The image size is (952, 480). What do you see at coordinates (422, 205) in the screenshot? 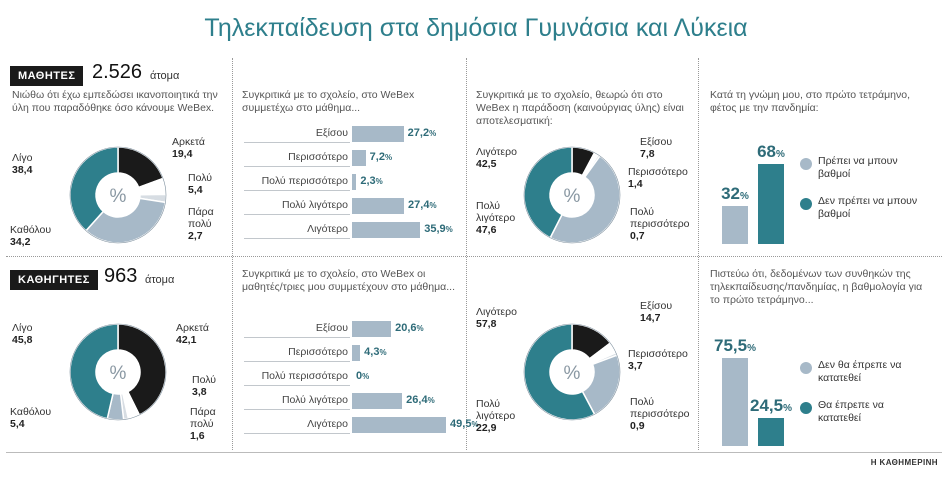
I see `bar-value: 27,4%` at bounding box center [422, 205].